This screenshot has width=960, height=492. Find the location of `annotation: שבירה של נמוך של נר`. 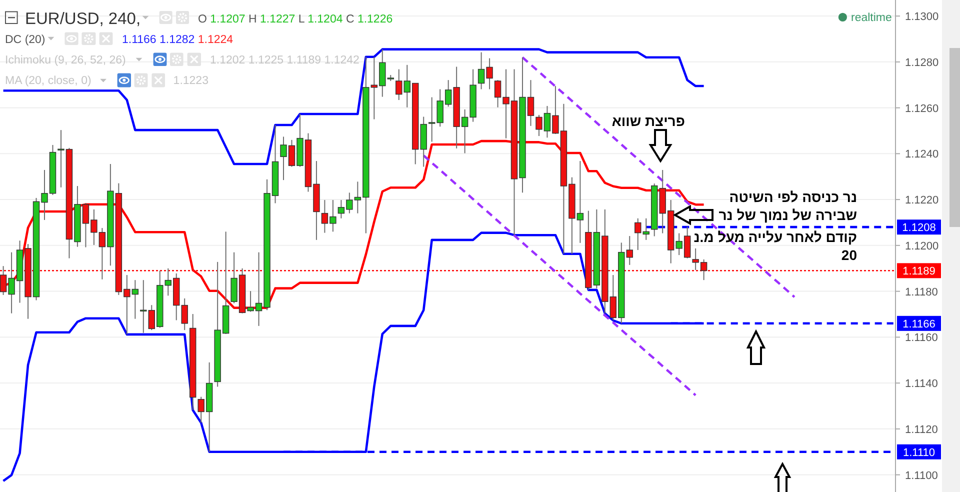

annotation: שבירה של נמוך של נר is located at coordinates (787, 215).